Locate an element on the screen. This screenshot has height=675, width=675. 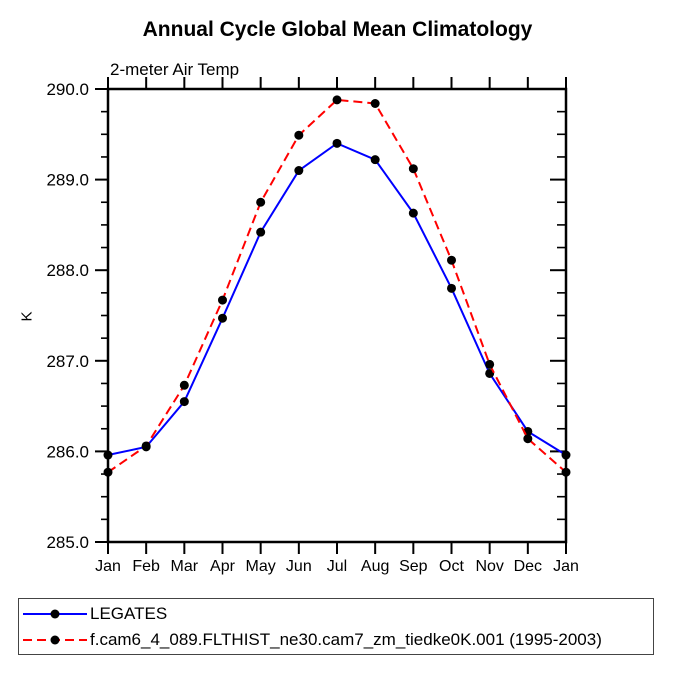
y-tick-label: 290.0 is located at coordinates (67, 89).